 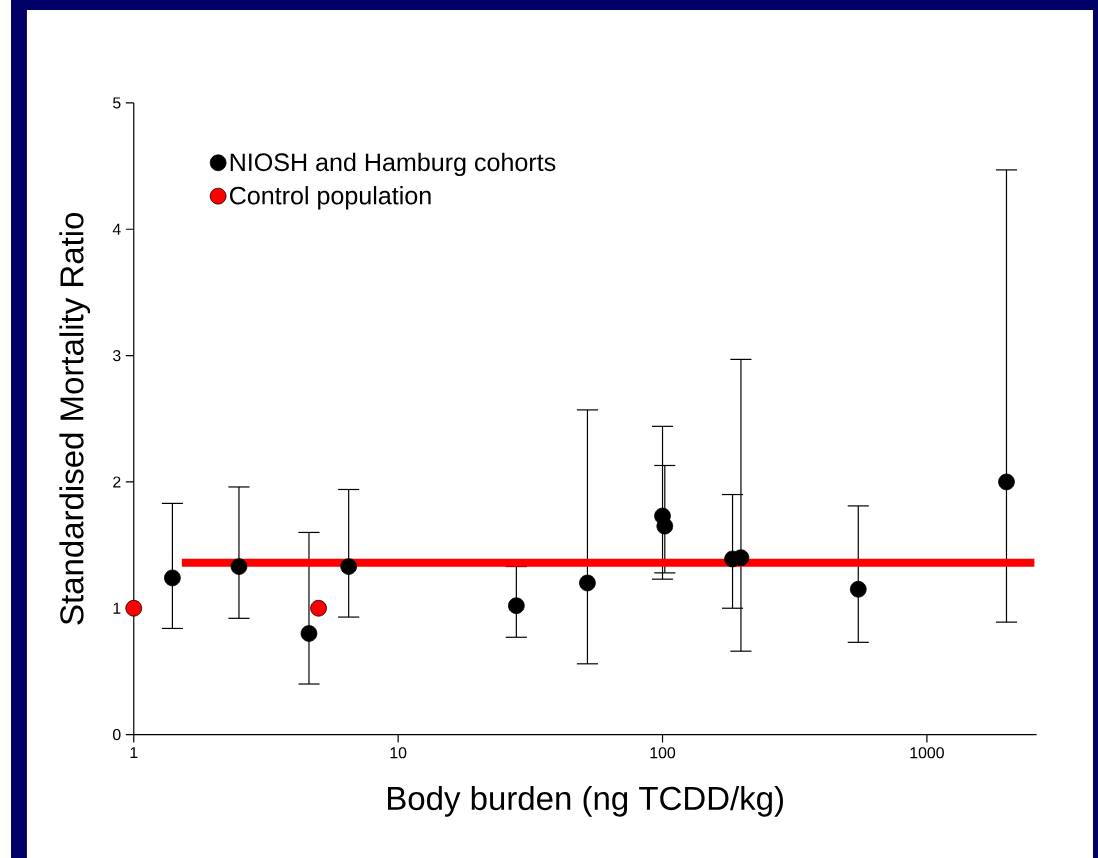 What do you see at coordinates (75, 418) in the screenshot?
I see `y-axis-title: Standardised Mortality Ratio` at bounding box center [75, 418].